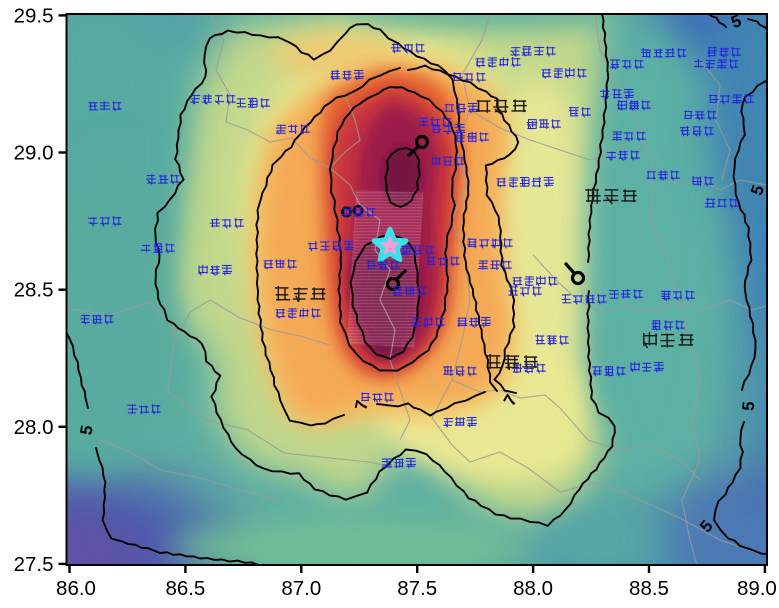 The width and height of the screenshot is (779, 608). What do you see at coordinates (533, 588) in the screenshot?
I see `svg-text: 88.0` at bounding box center [533, 588].